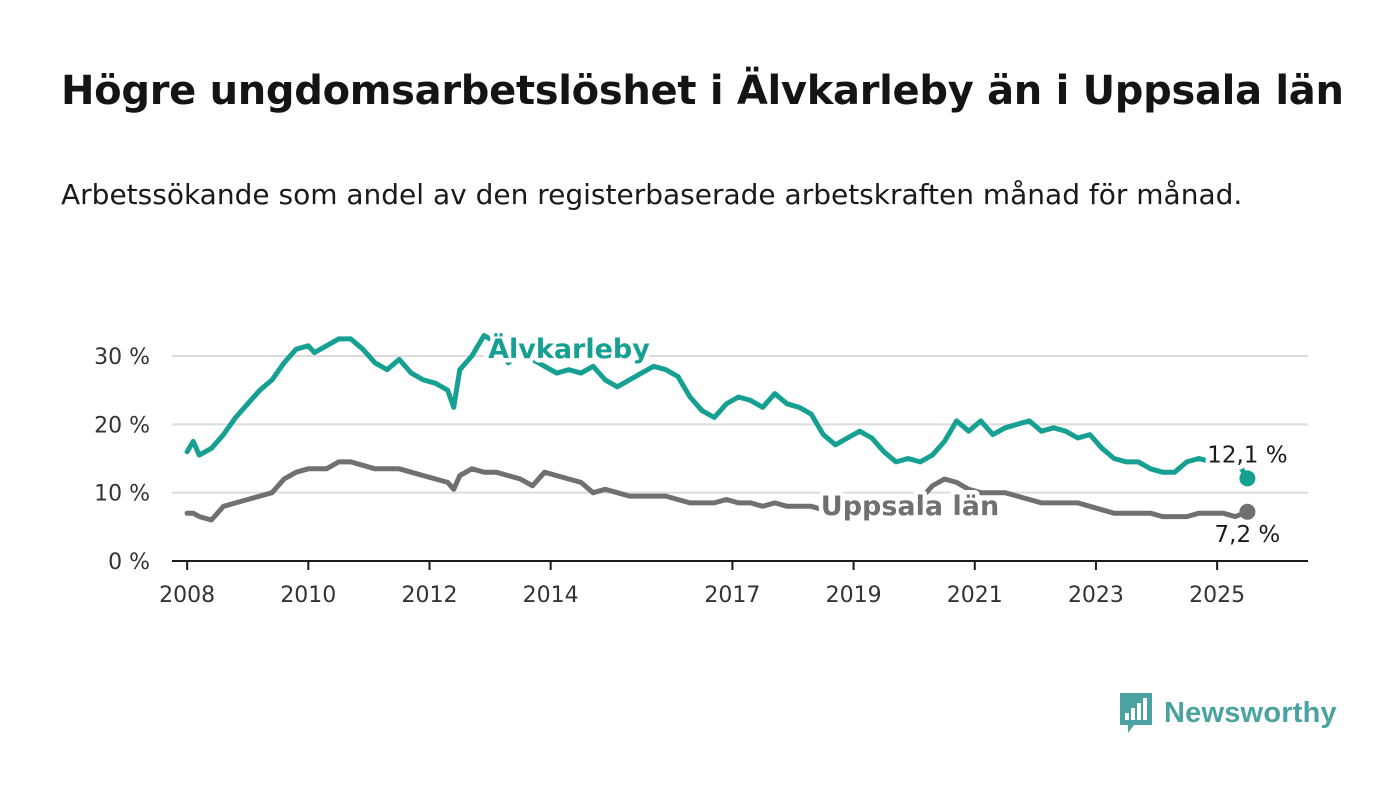 Image resolution: width=1400 pixels, height=794 pixels. I want to click on alvkarleby-end-label-text: 12,1 %, so click(1247, 455).